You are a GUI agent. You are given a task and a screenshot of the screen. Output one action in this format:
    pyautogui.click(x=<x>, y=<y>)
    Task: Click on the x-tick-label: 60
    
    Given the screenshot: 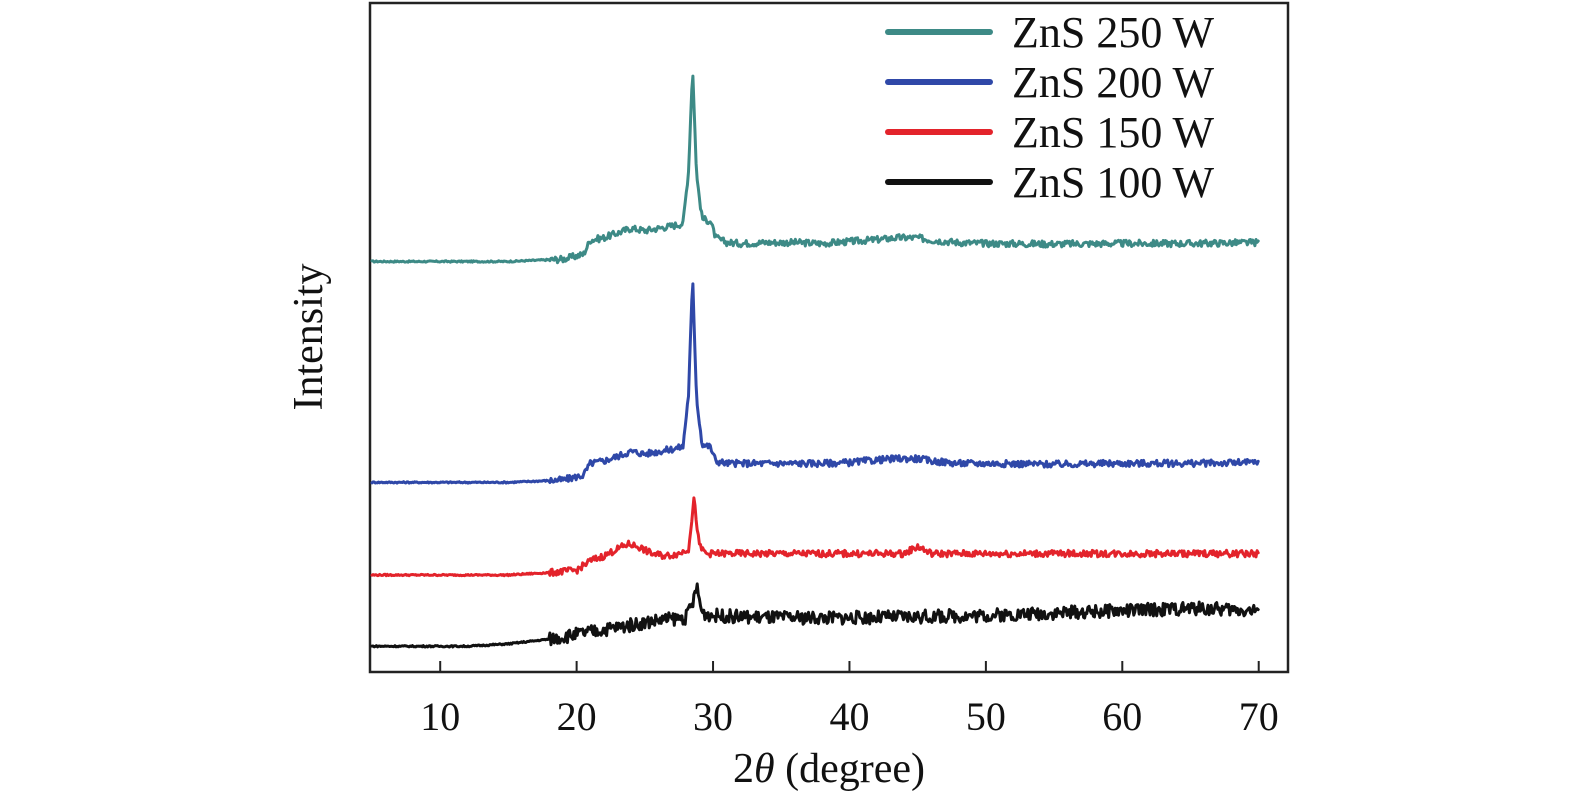 What is the action you would take?
    pyautogui.click(x=1122, y=716)
    